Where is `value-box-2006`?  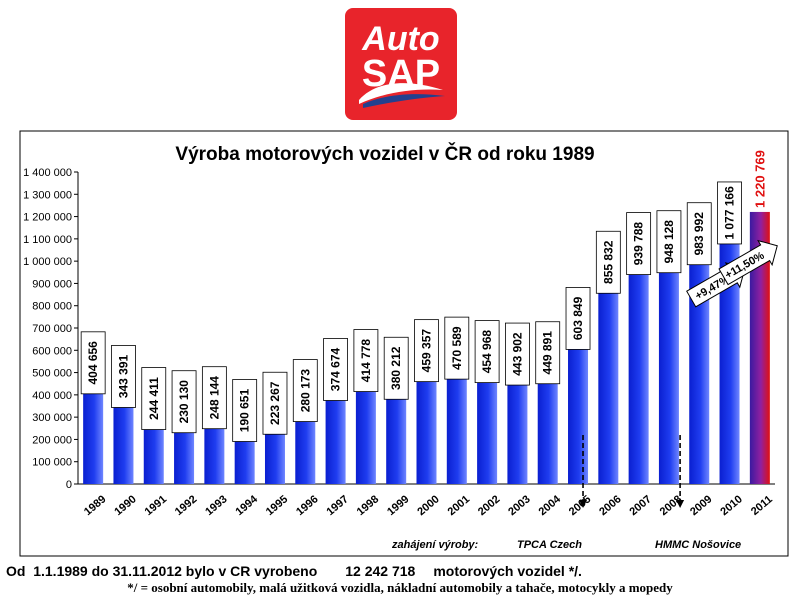
value-box-2006 is located at coordinates (608, 262).